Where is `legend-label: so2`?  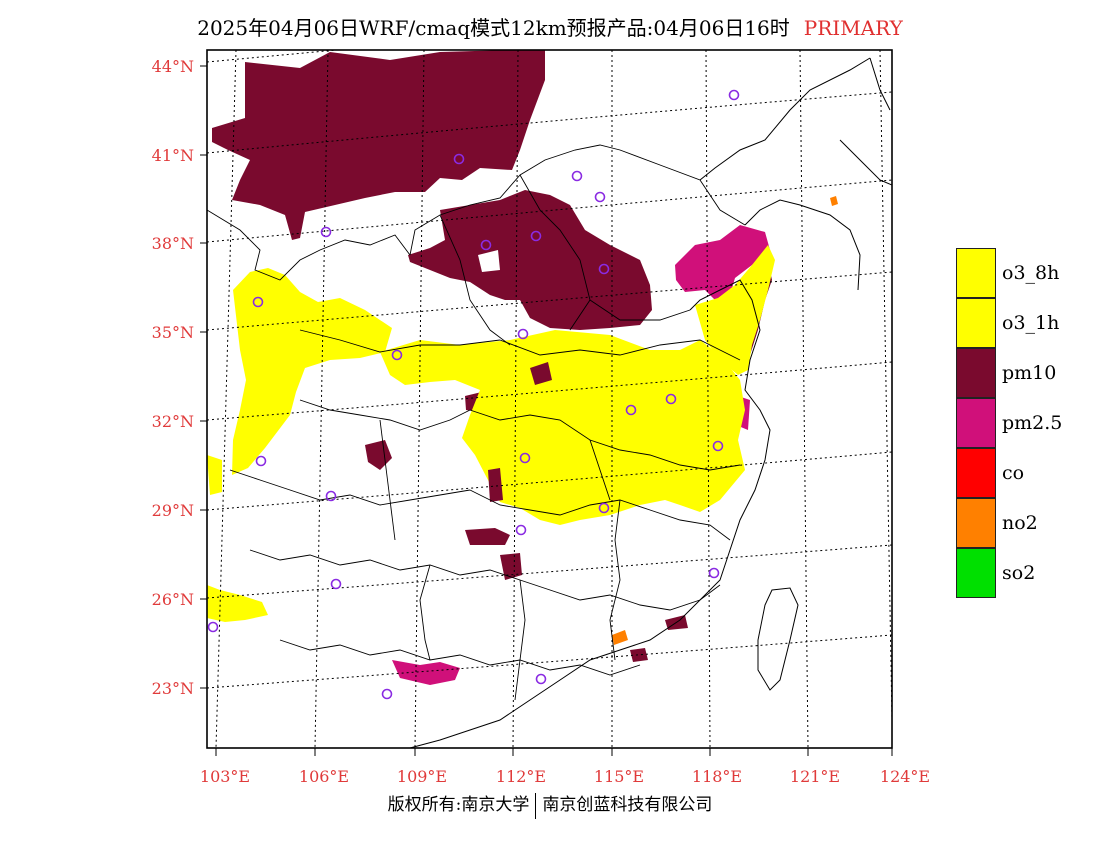
legend-label: so2 is located at coordinates (1019, 573).